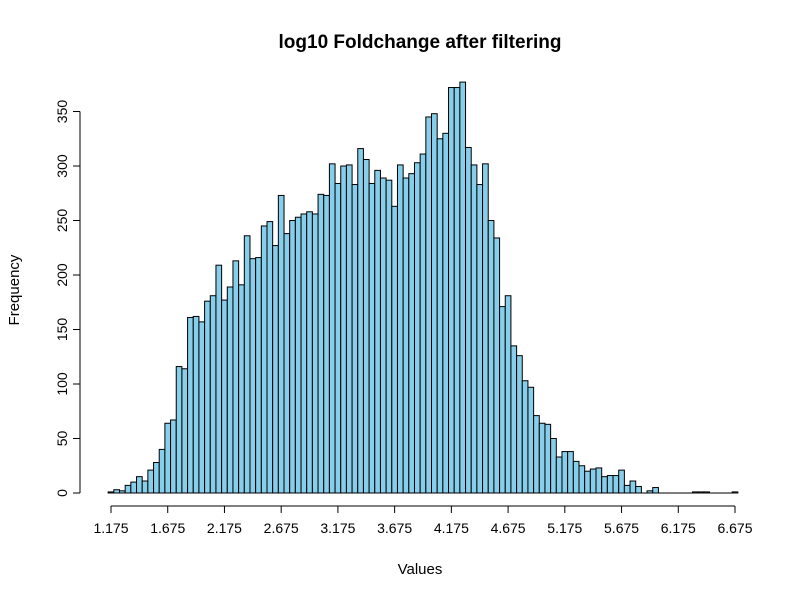 This screenshot has width=800, height=600. Describe the element at coordinates (281, 528) in the screenshot. I see `x-tick-label: 2.675` at that location.